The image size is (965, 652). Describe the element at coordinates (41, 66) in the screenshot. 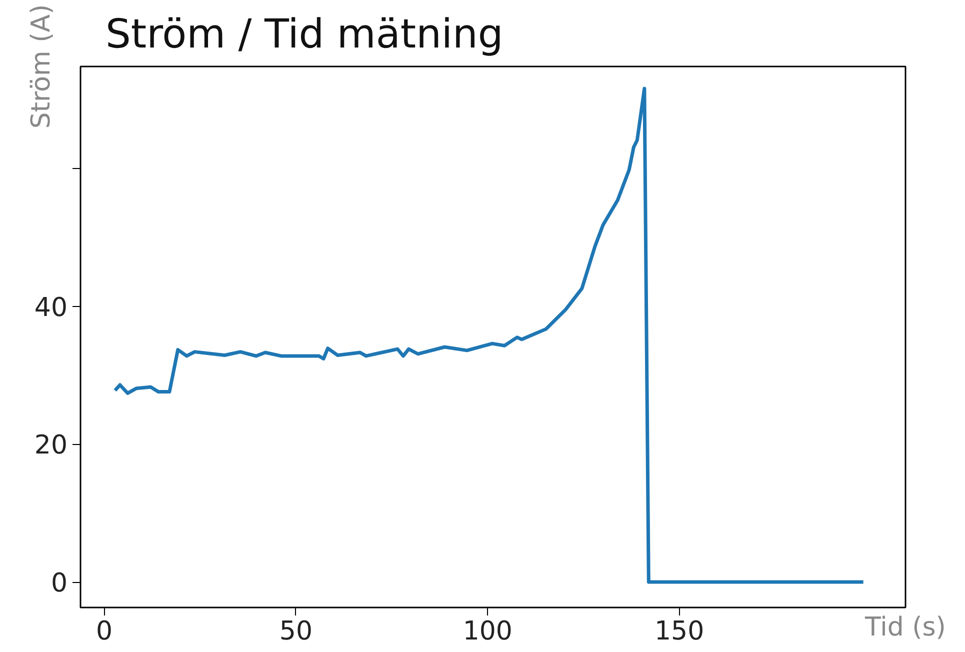

I see `y-axis-title: Ström (A)` at that location.